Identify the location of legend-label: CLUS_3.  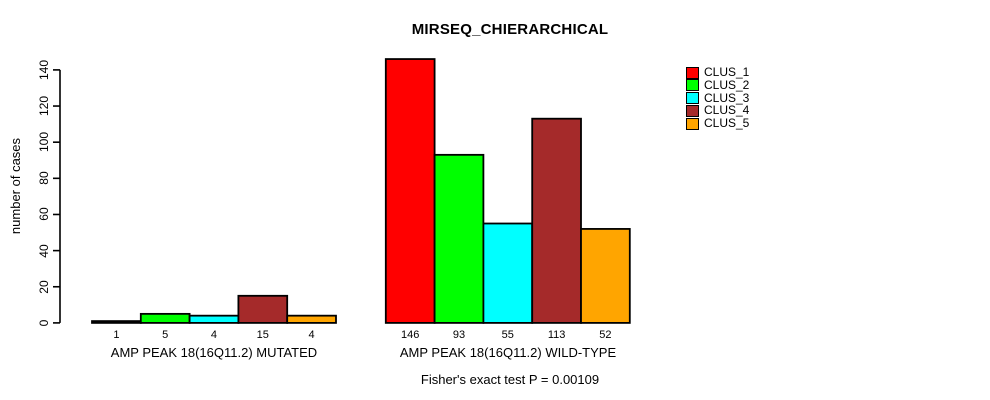
(727, 97).